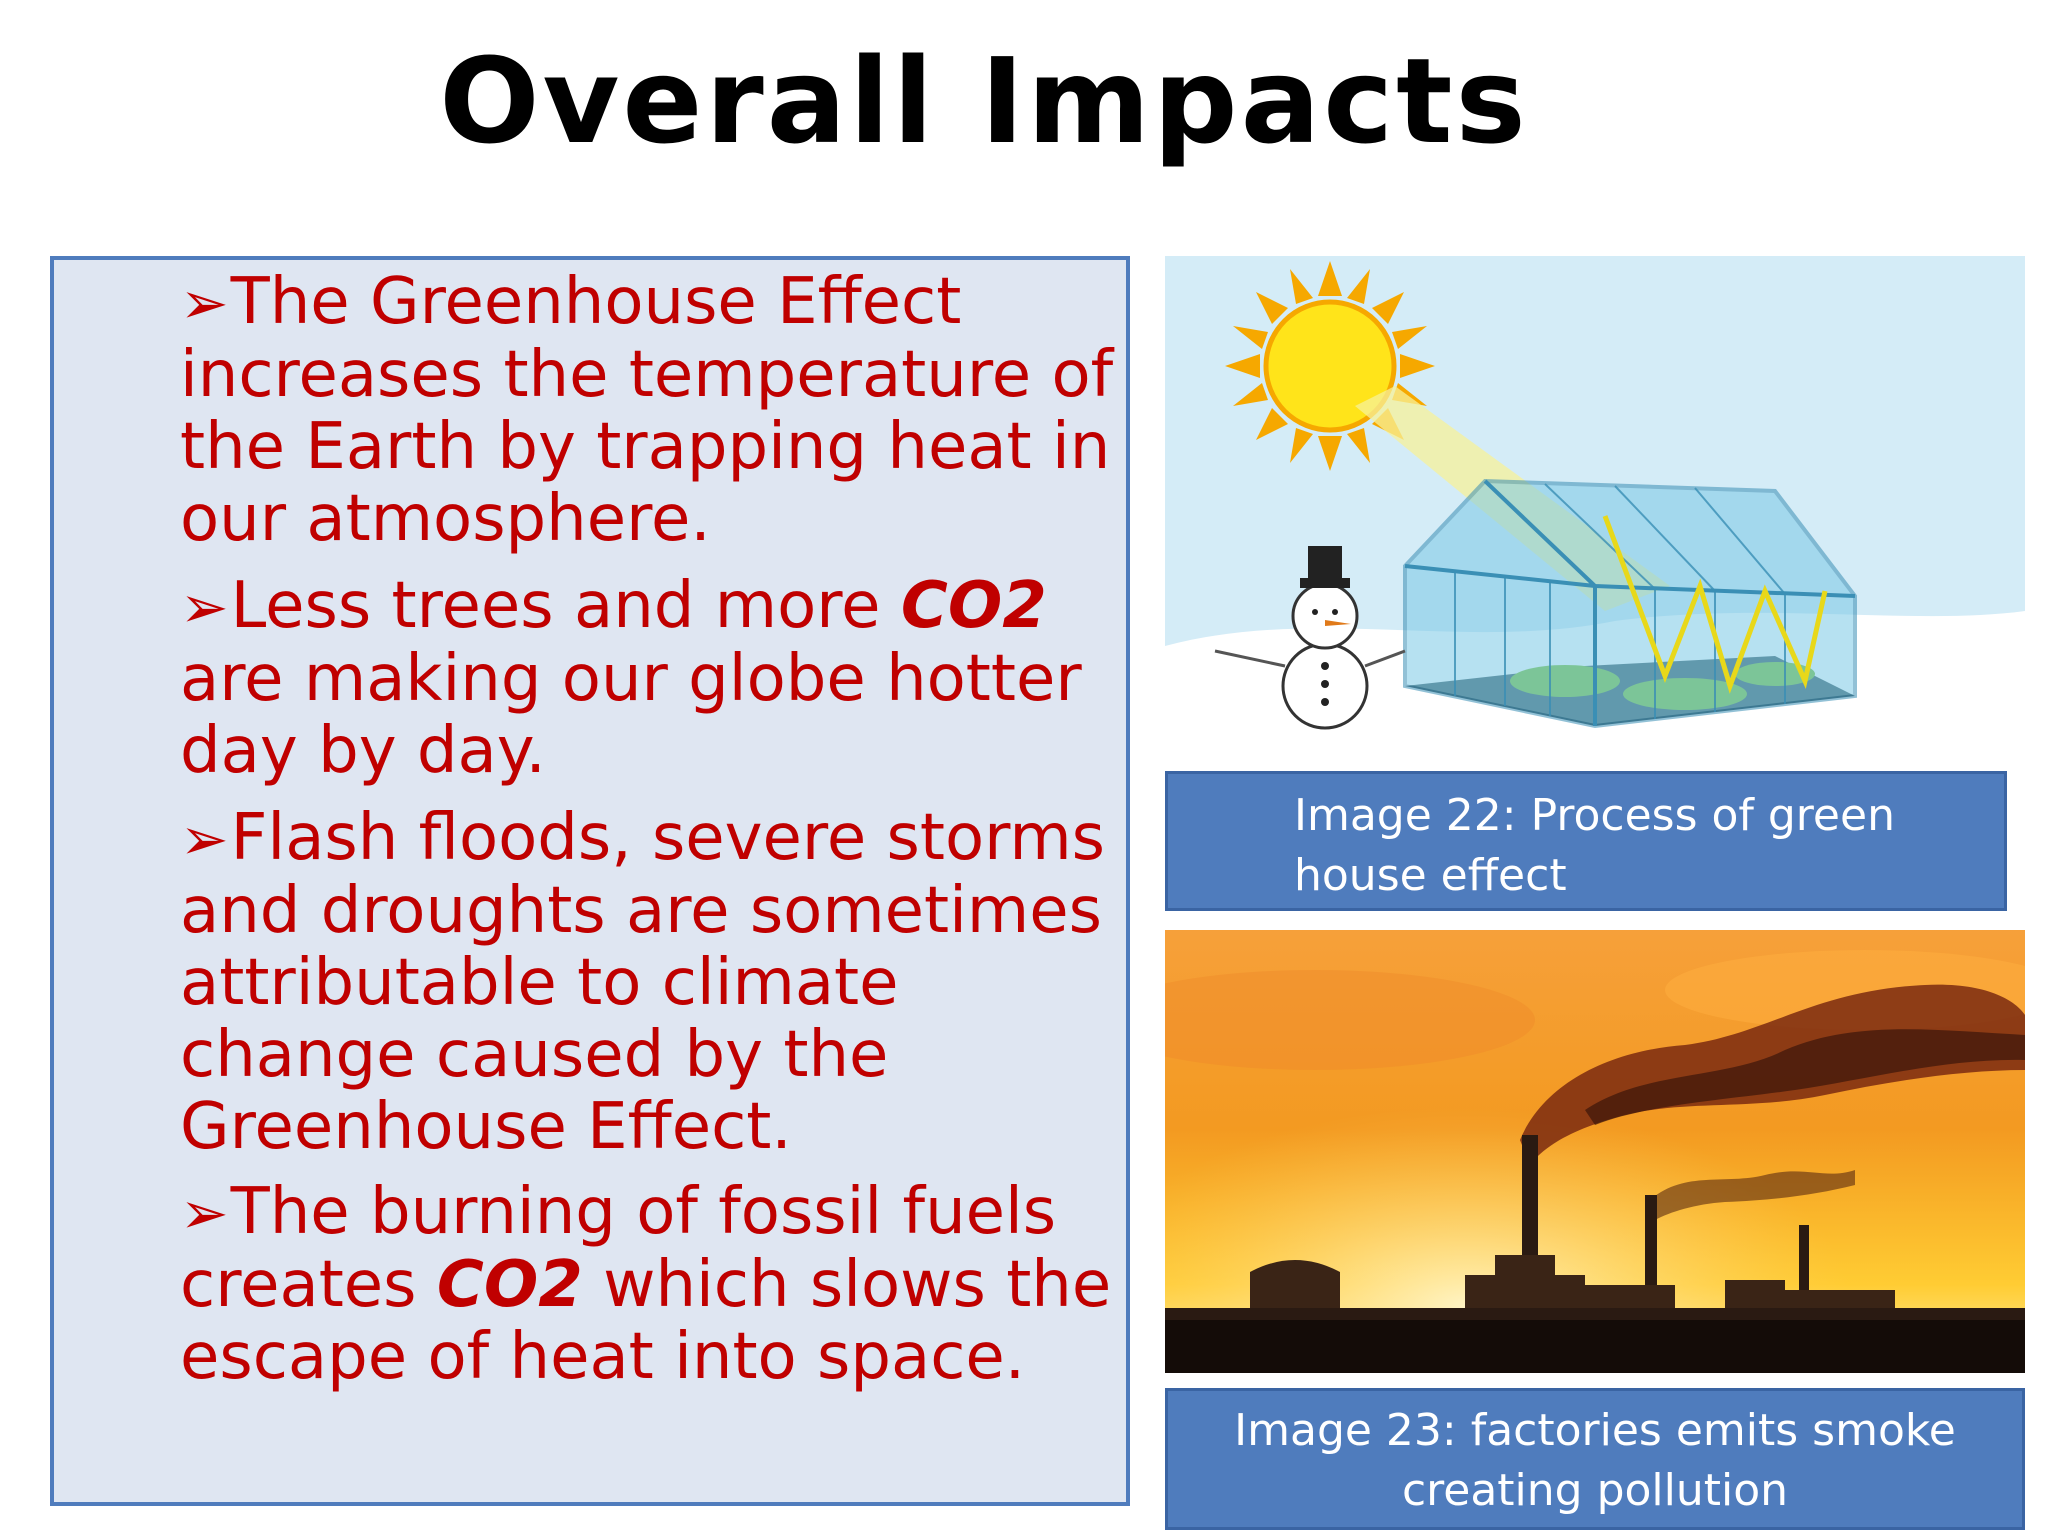 The image size is (2048, 1536). I want to click on factory-smoke-photo-icon, so click(1595, 1151).